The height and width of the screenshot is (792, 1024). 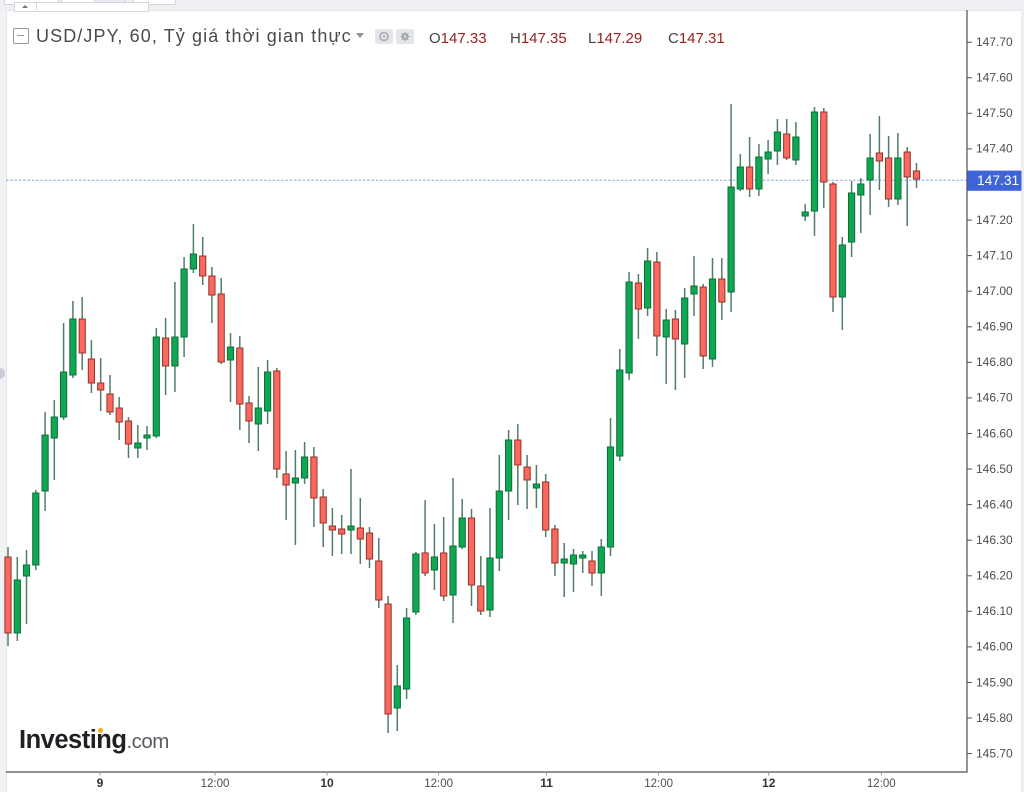 I want to click on svg-text: 147.40, so click(x=994, y=149).